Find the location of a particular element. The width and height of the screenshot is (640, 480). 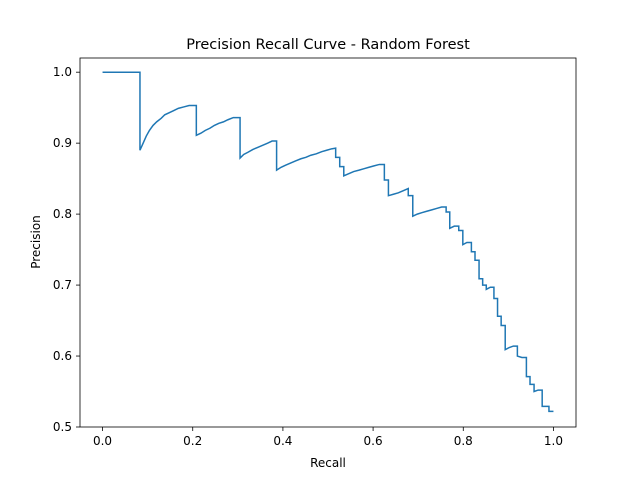

y-tick-label: 1.0 is located at coordinates (62, 72).